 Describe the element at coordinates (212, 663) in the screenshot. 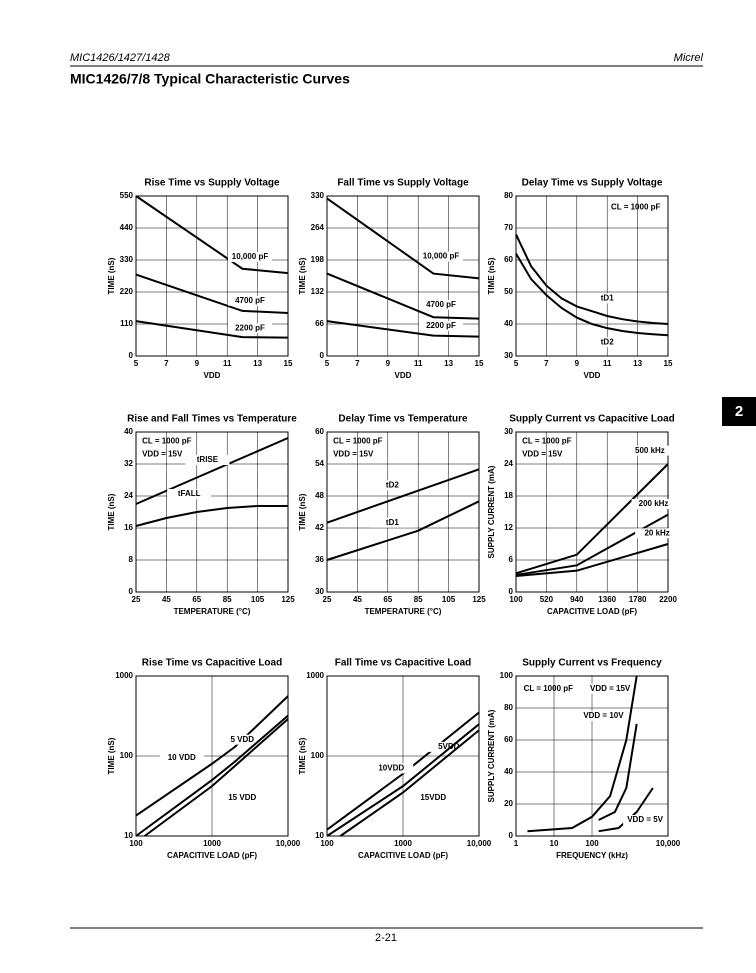

I see `chart-title: Rise Time vs Capacitive Load` at that location.